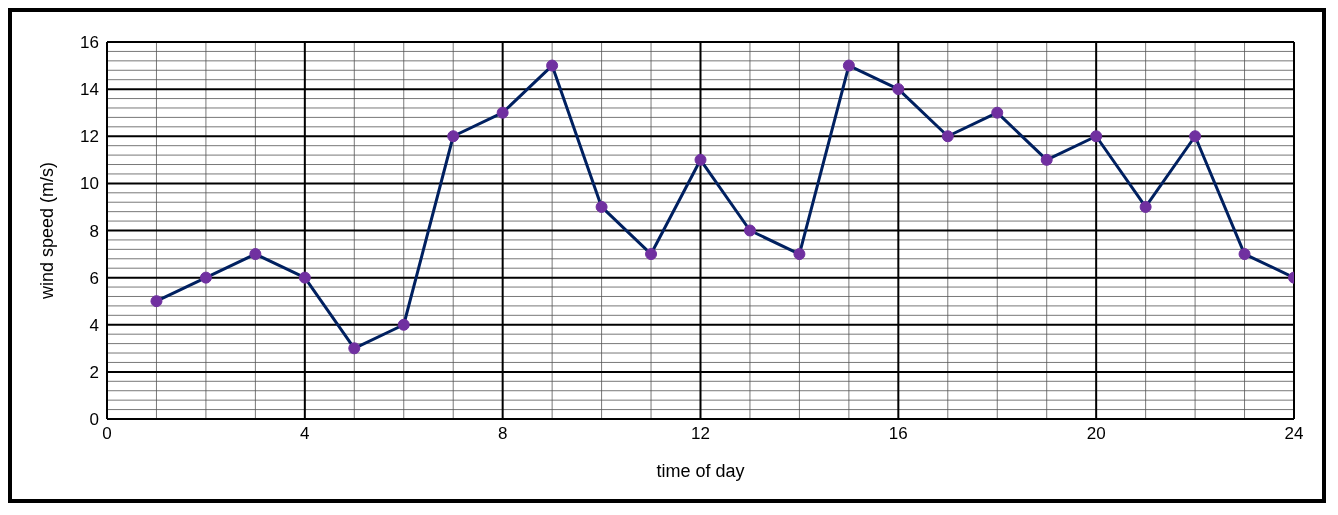  I want to click on x-tick-label: 24, so click(1294, 434).